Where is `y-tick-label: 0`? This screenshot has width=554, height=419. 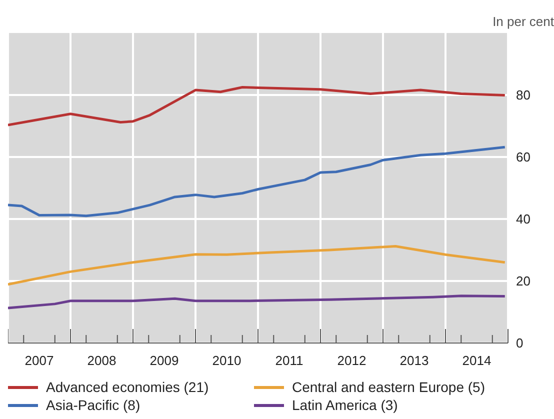 y-tick-label: 0 is located at coordinates (520, 343).